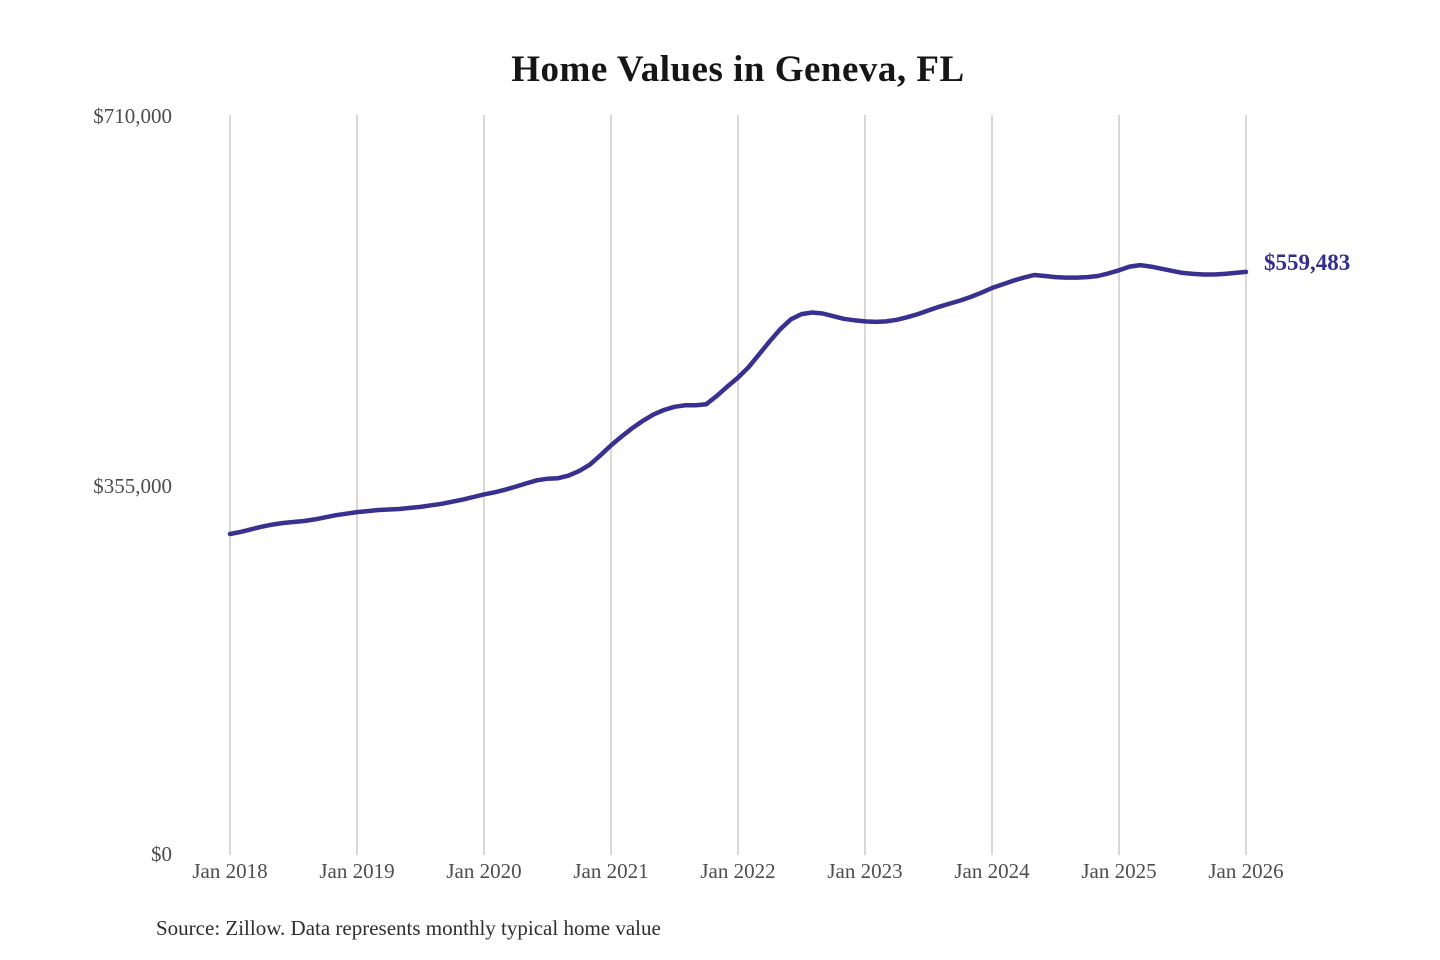 This screenshot has height=960, width=1440. What do you see at coordinates (738, 69) in the screenshot?
I see `chart-title: Home Values in Geneva, FL` at bounding box center [738, 69].